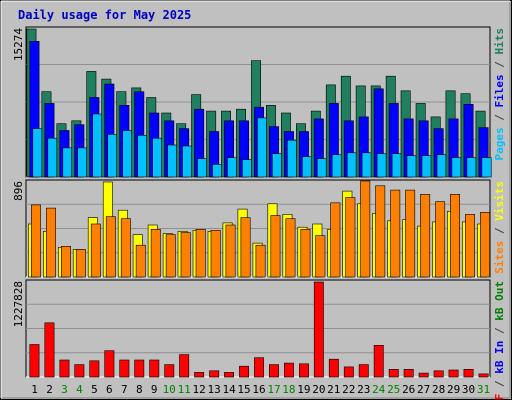 This screenshot has width=512, height=400. I want to click on x-tick-label: 3, so click(64, 389).